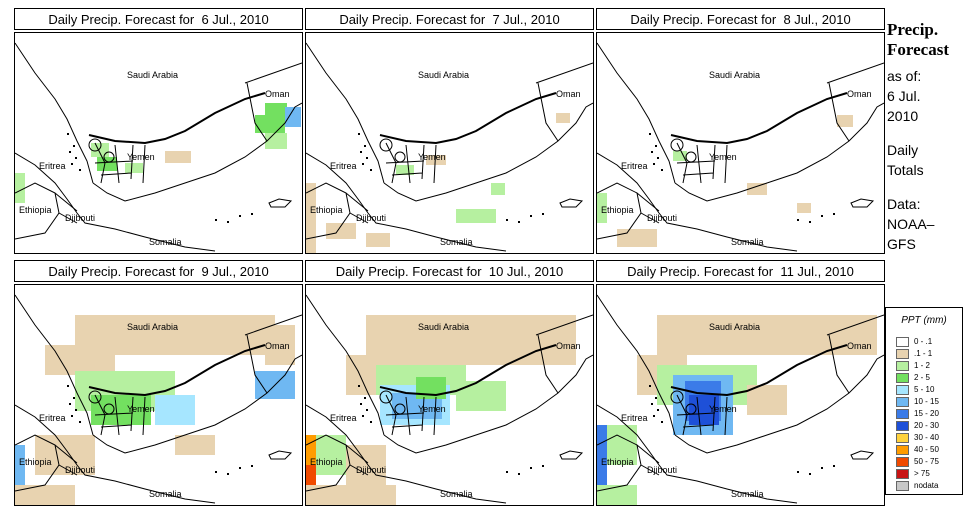 This screenshot has width=971, height=521. What do you see at coordinates (903, 116) in the screenshot?
I see `asof-line3: 2010` at bounding box center [903, 116].